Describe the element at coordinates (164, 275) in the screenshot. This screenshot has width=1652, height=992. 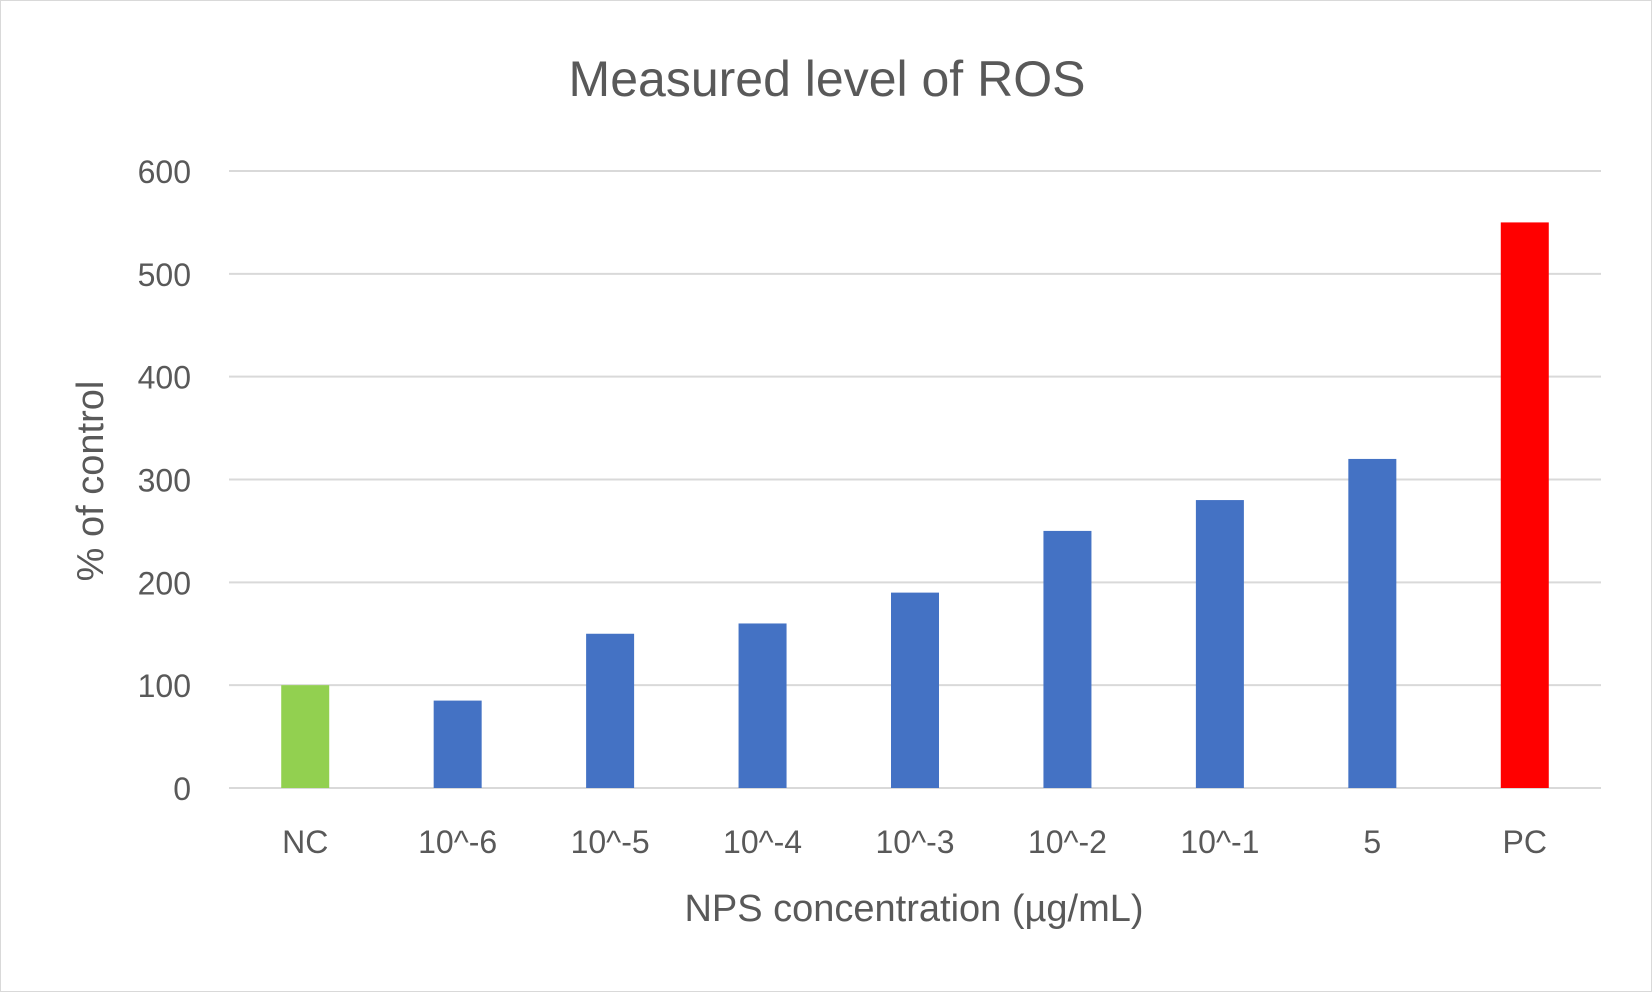
I see `y-tick-label: 500` at that location.